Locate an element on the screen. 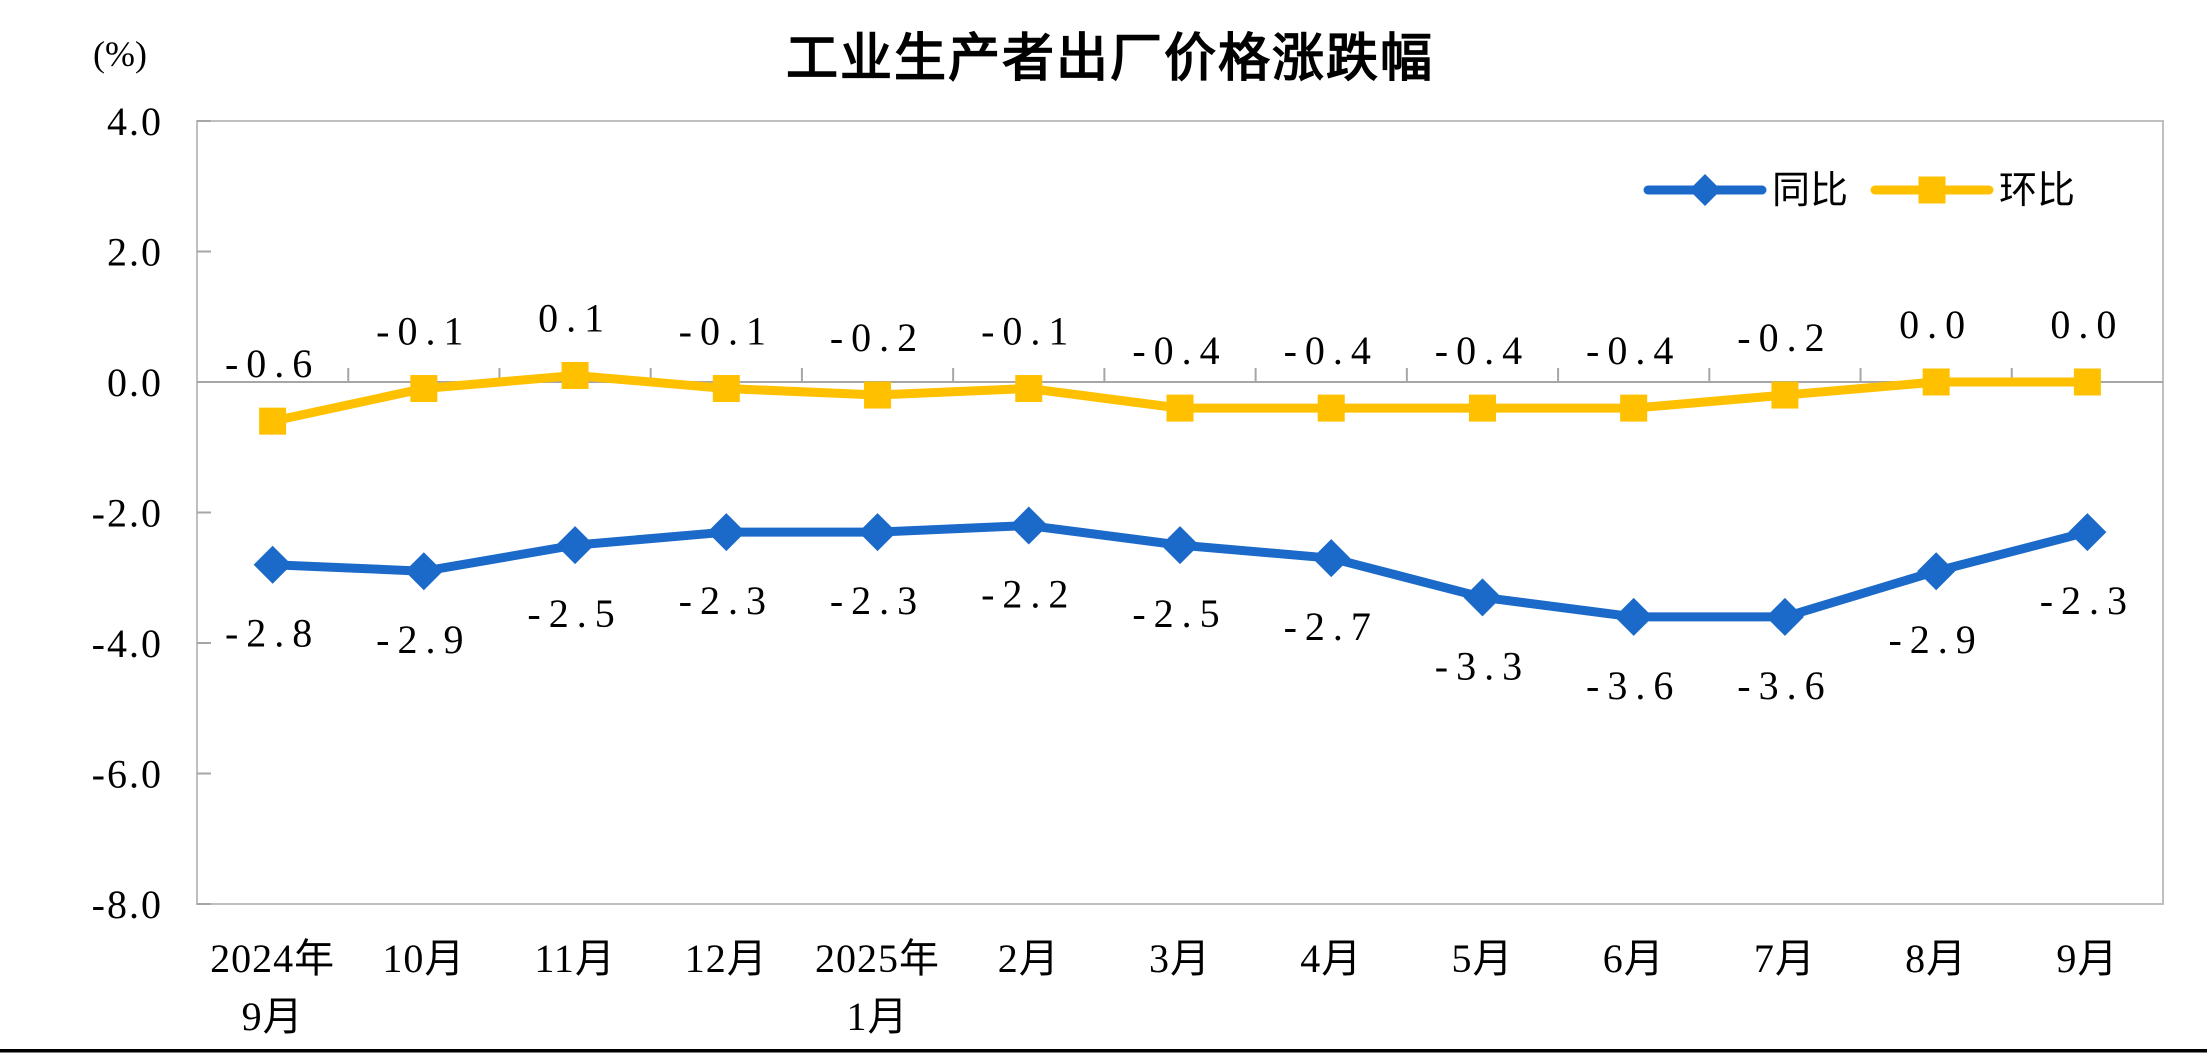 The image size is (2207, 1058). legend-marker-diamond is located at coordinates (1705, 190).